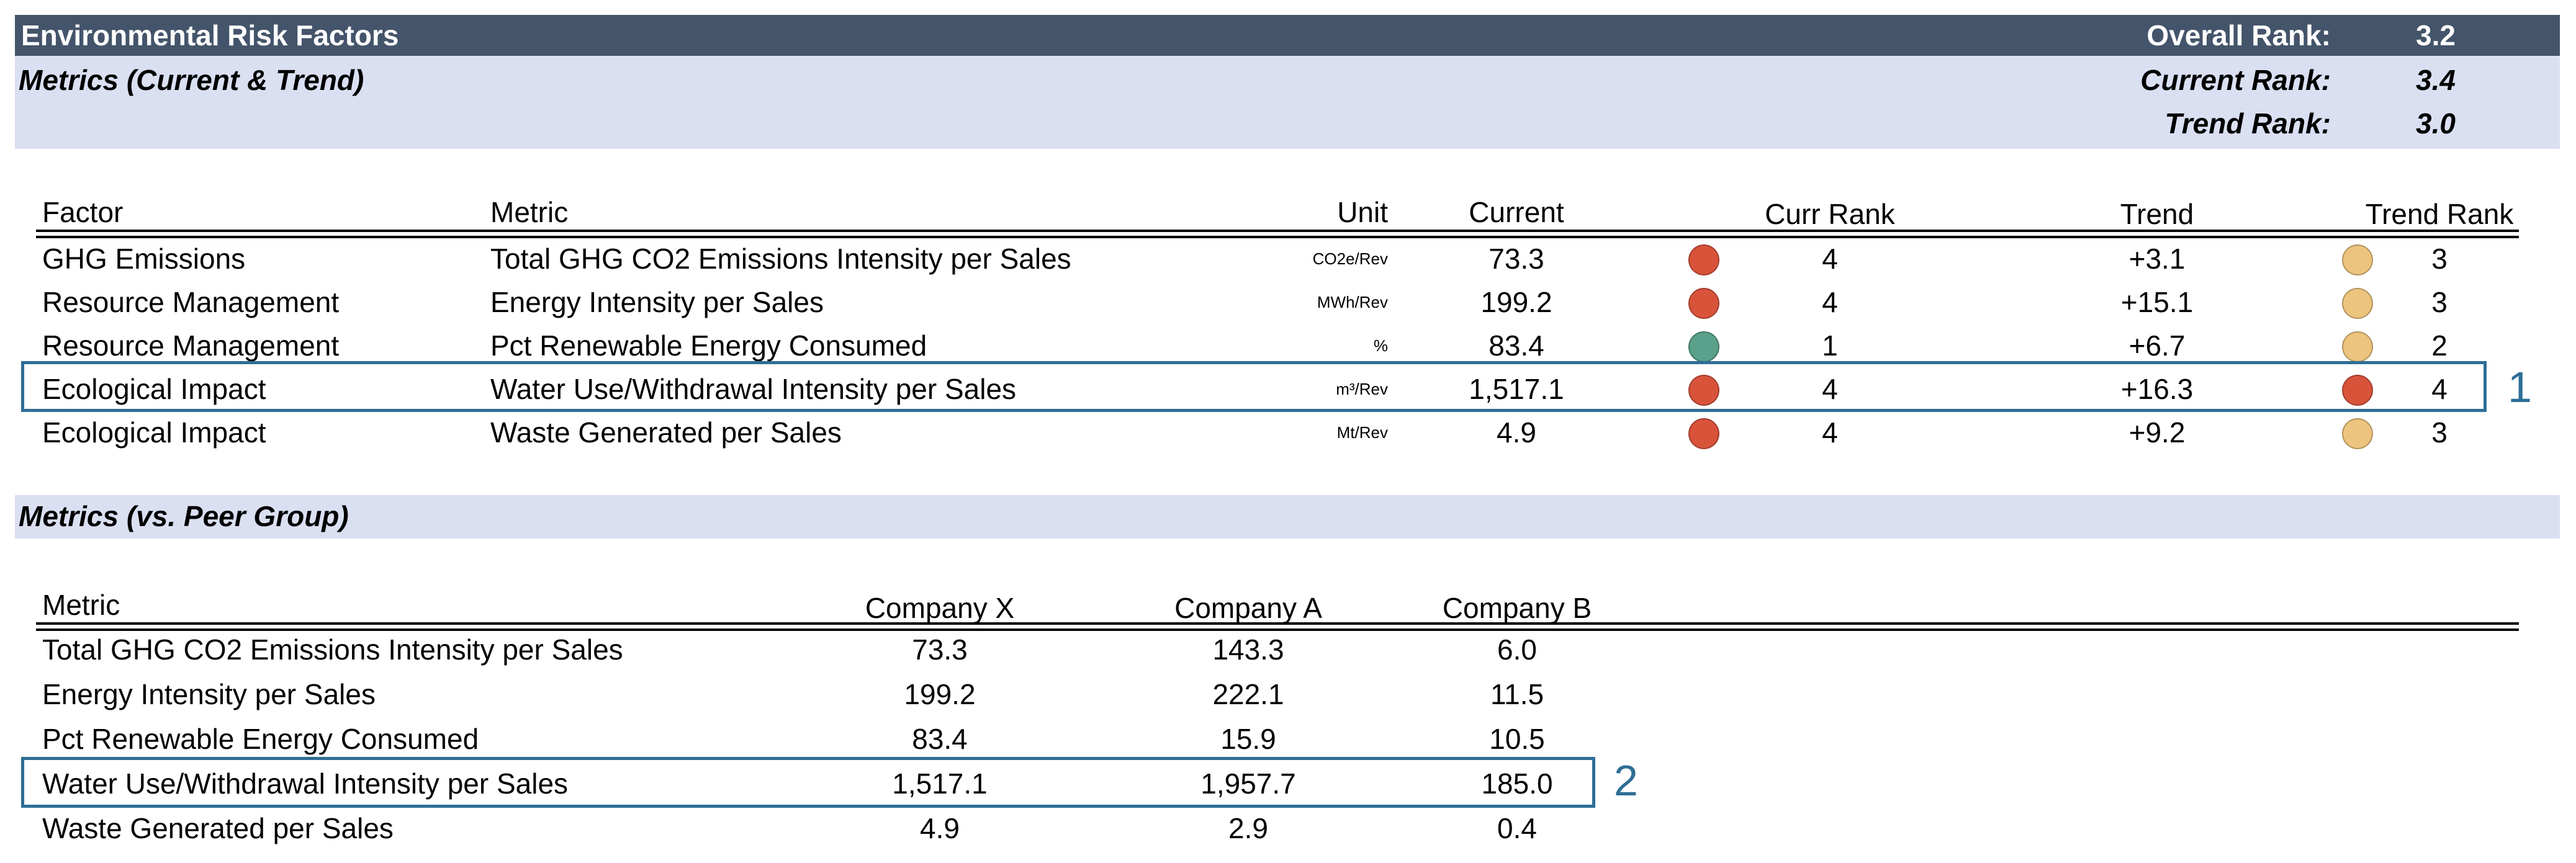 The image size is (2576, 863). Describe the element at coordinates (1248, 783) in the screenshot. I see `company-a-value-cell: 1,957.7` at that location.